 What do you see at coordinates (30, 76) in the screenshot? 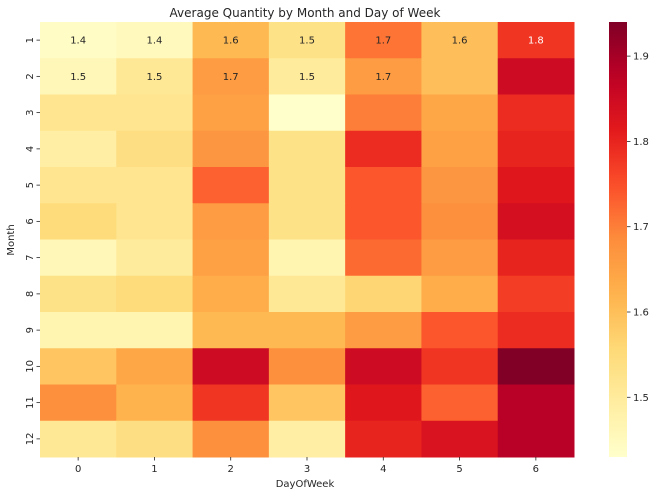
I see `y-tick-label: 2` at bounding box center [30, 76].